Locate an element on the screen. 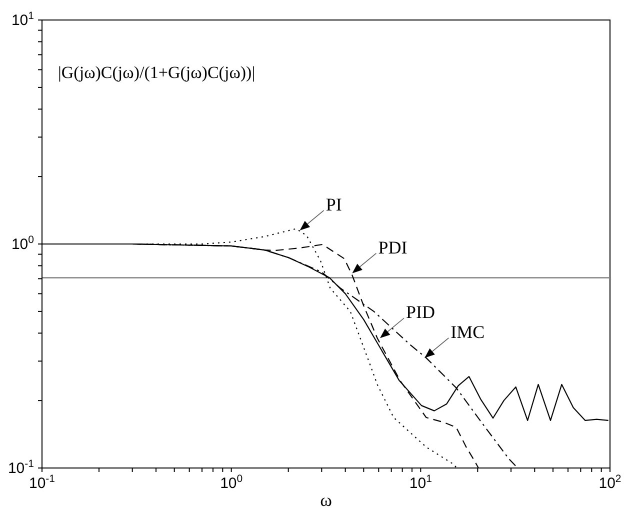 The image size is (626, 508). annotation: PI is located at coordinates (334, 204).